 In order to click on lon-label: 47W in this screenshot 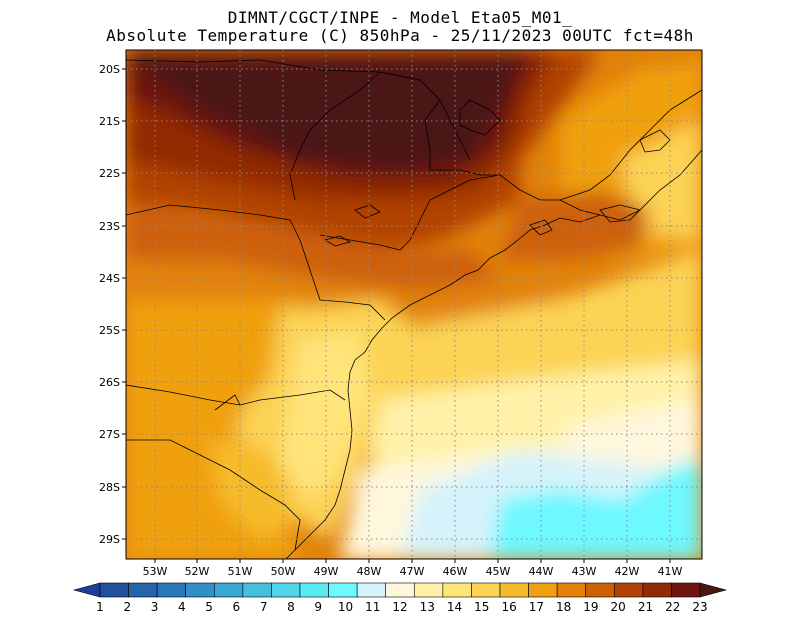, I will do `click(412, 571)`.